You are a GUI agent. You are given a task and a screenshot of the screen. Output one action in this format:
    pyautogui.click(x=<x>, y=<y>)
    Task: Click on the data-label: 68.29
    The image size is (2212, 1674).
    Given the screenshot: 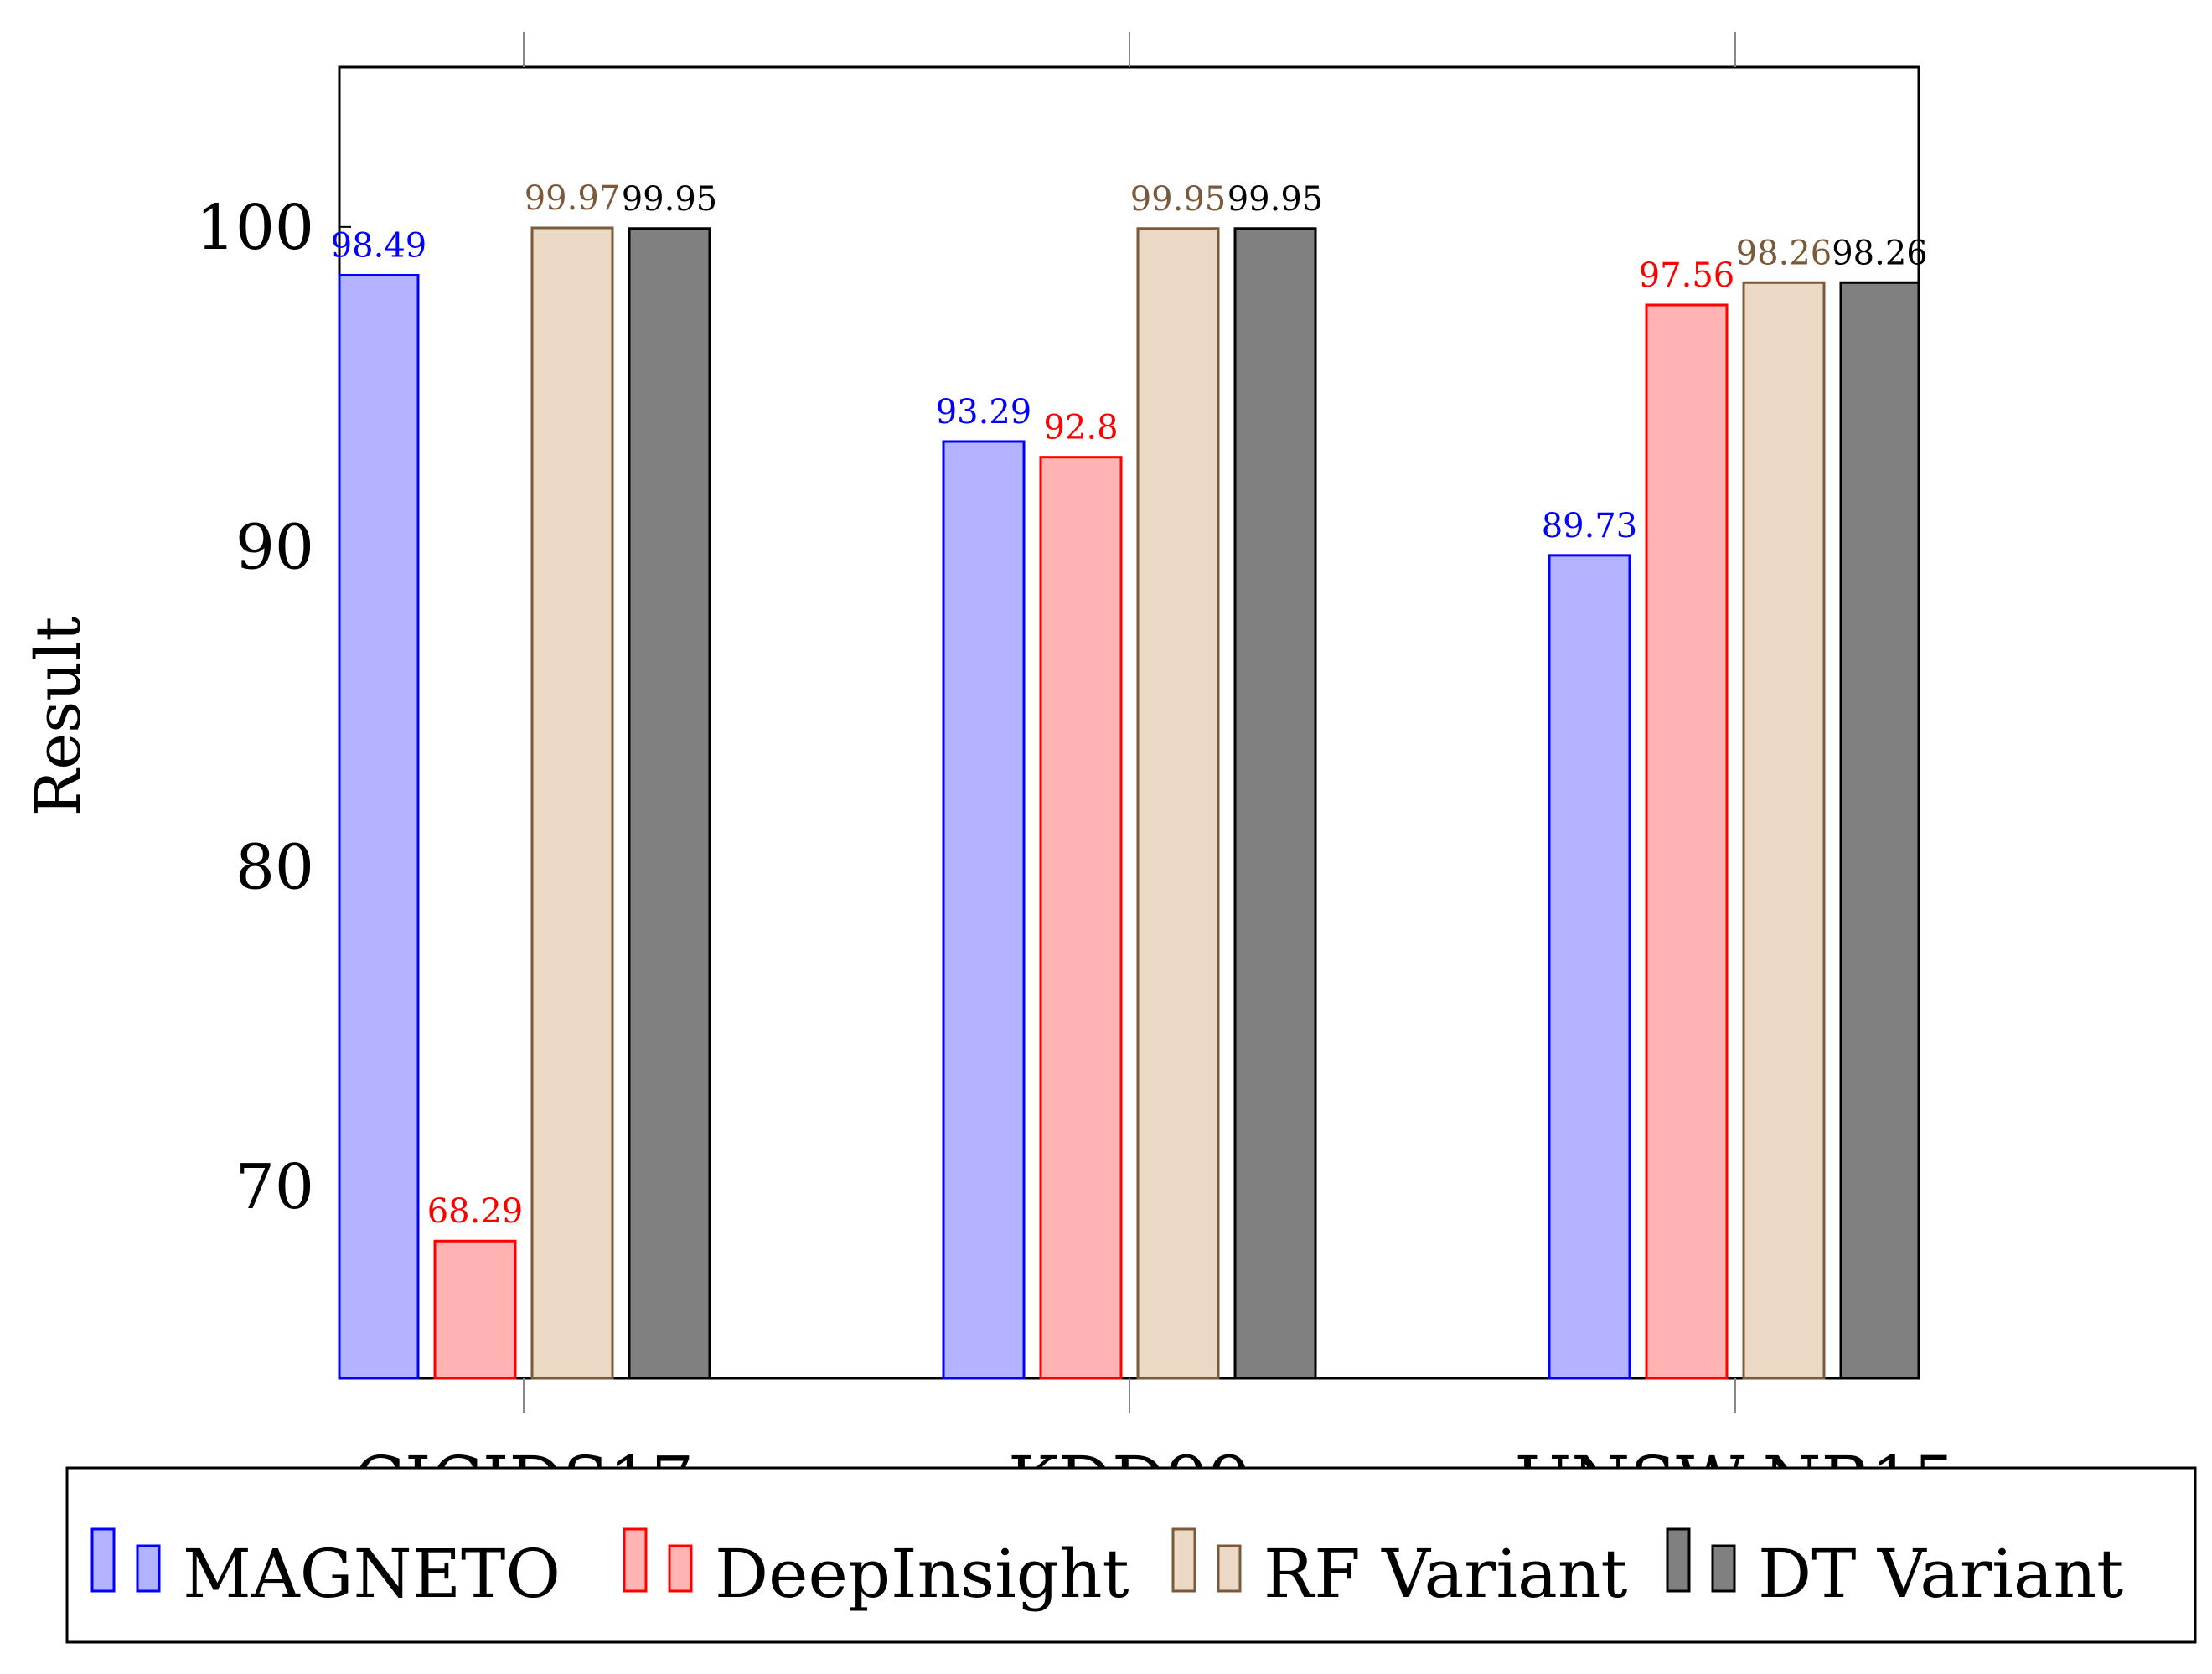 What is the action you would take?
    pyautogui.click(x=475, y=1211)
    